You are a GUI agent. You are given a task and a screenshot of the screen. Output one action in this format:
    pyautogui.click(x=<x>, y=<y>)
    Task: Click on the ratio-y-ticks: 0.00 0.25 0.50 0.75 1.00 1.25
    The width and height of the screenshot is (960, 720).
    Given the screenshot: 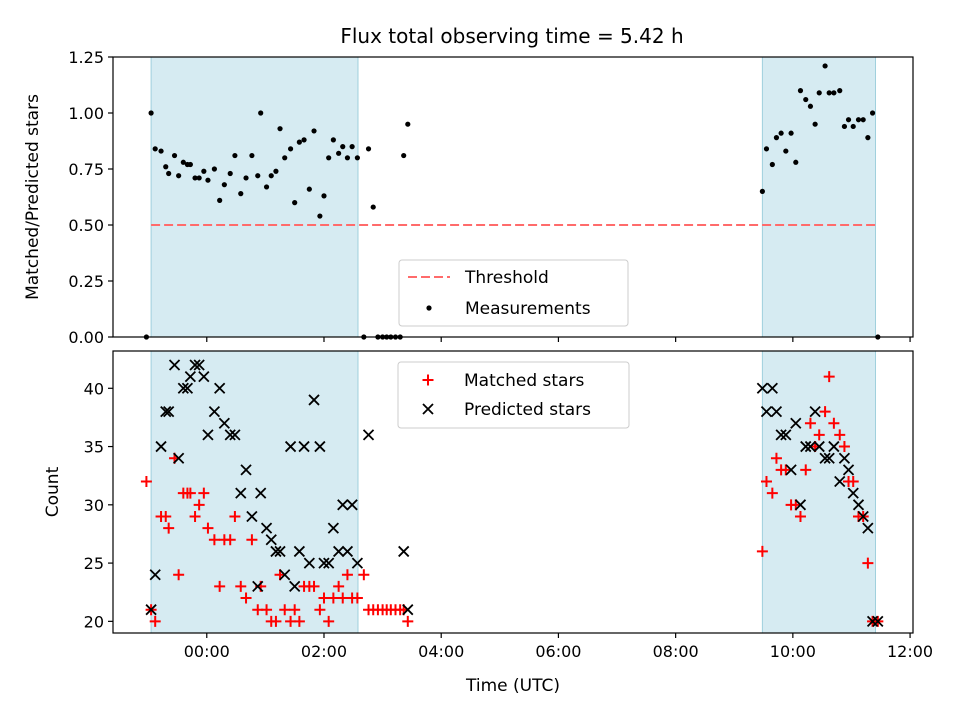 What is the action you would take?
    pyautogui.click(x=90, y=197)
    